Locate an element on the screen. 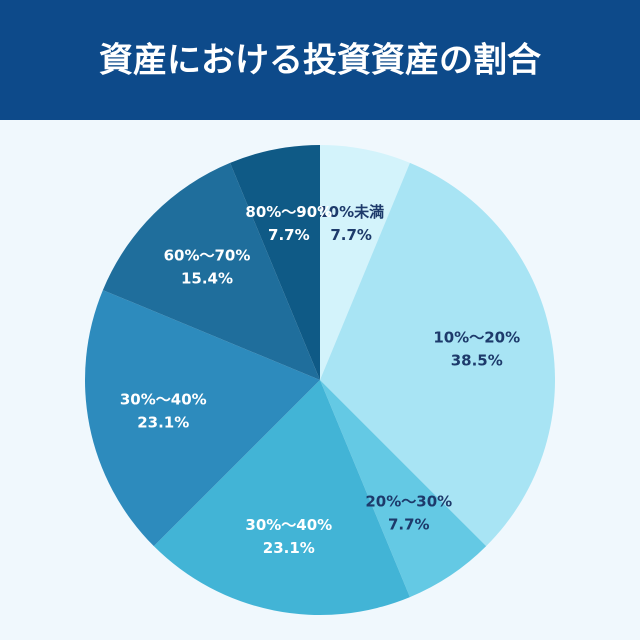  slice-value-label: 15.4% is located at coordinates (207, 279).